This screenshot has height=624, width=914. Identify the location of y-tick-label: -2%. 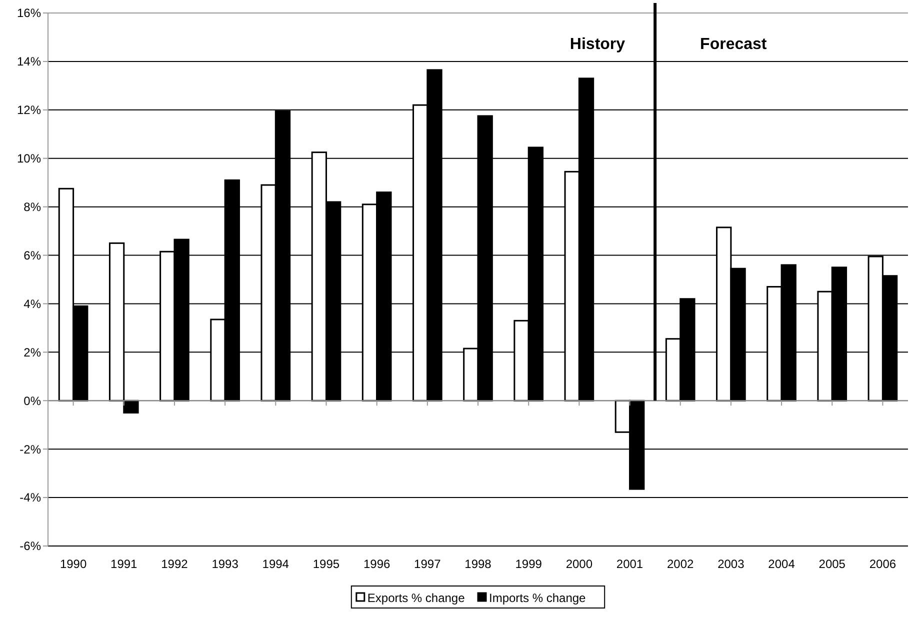
(31, 449).